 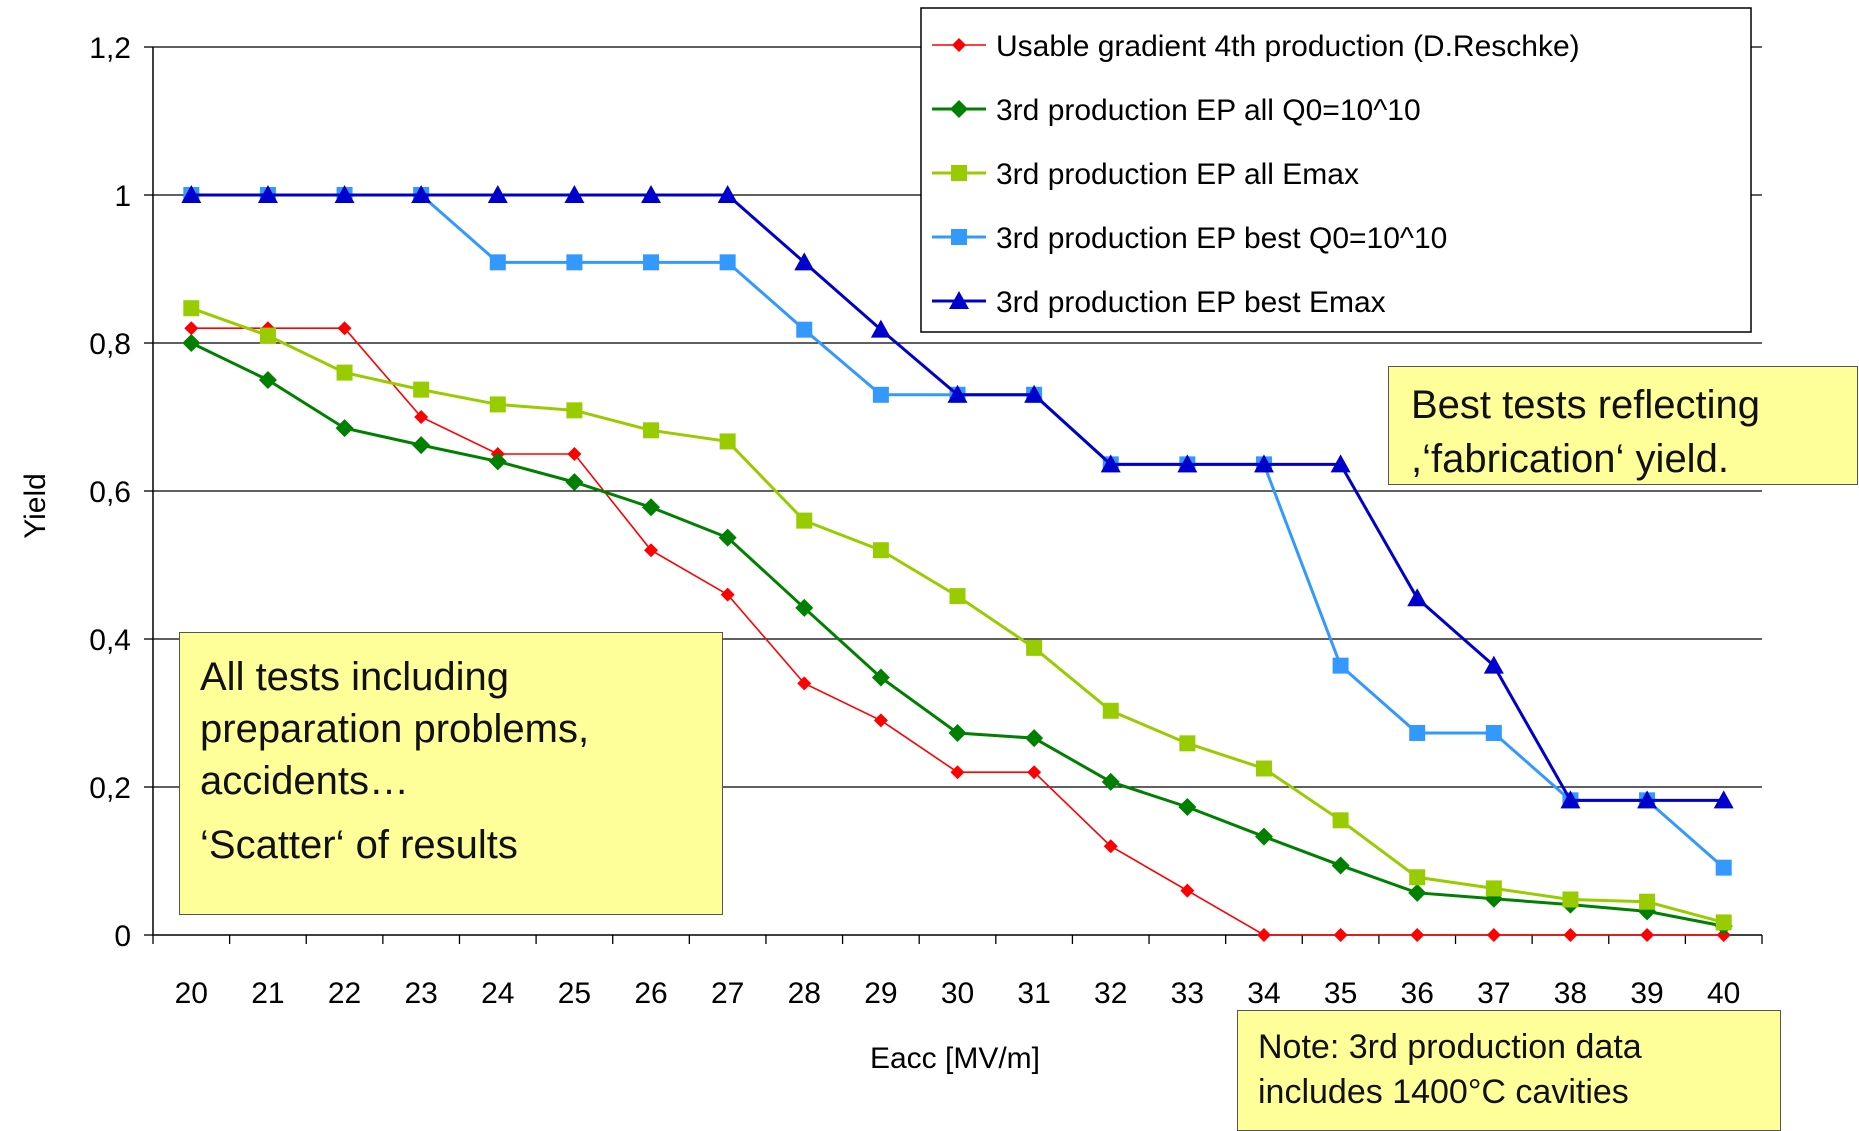 I want to click on y-tick-label: 1, so click(x=122, y=196).